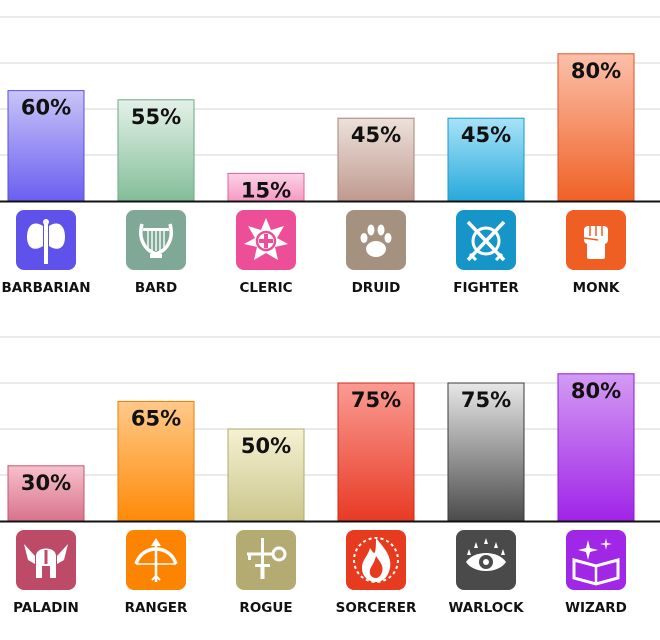  I want to click on bow-and-arrow-icon, so click(156, 560).